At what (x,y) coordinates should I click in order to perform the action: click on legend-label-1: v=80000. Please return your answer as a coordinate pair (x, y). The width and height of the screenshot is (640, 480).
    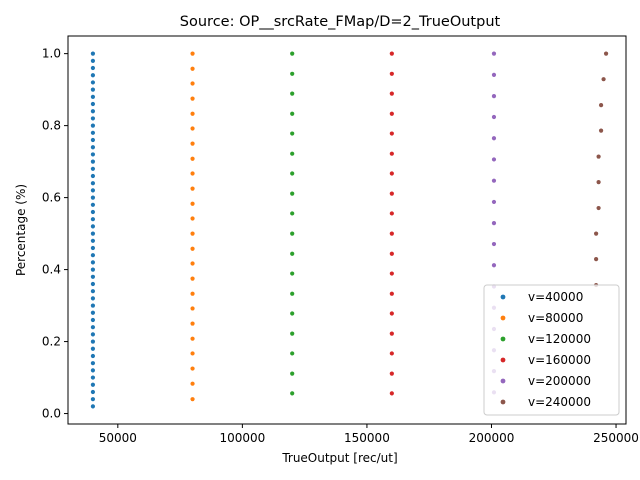
    Looking at the image, I should click on (555, 318).